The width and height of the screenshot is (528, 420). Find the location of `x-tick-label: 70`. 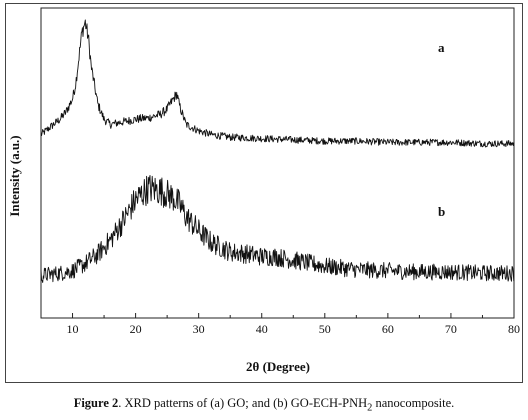

x-tick-label: 70 is located at coordinates (451, 329).